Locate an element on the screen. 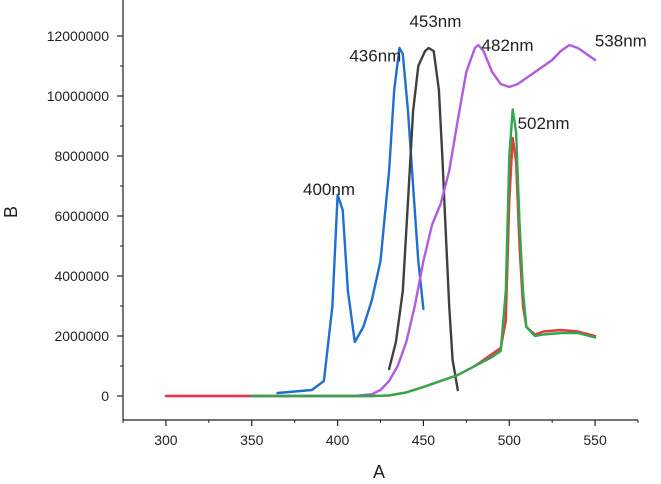 The width and height of the screenshot is (661, 484). peak-label: 400nm is located at coordinates (329, 189).